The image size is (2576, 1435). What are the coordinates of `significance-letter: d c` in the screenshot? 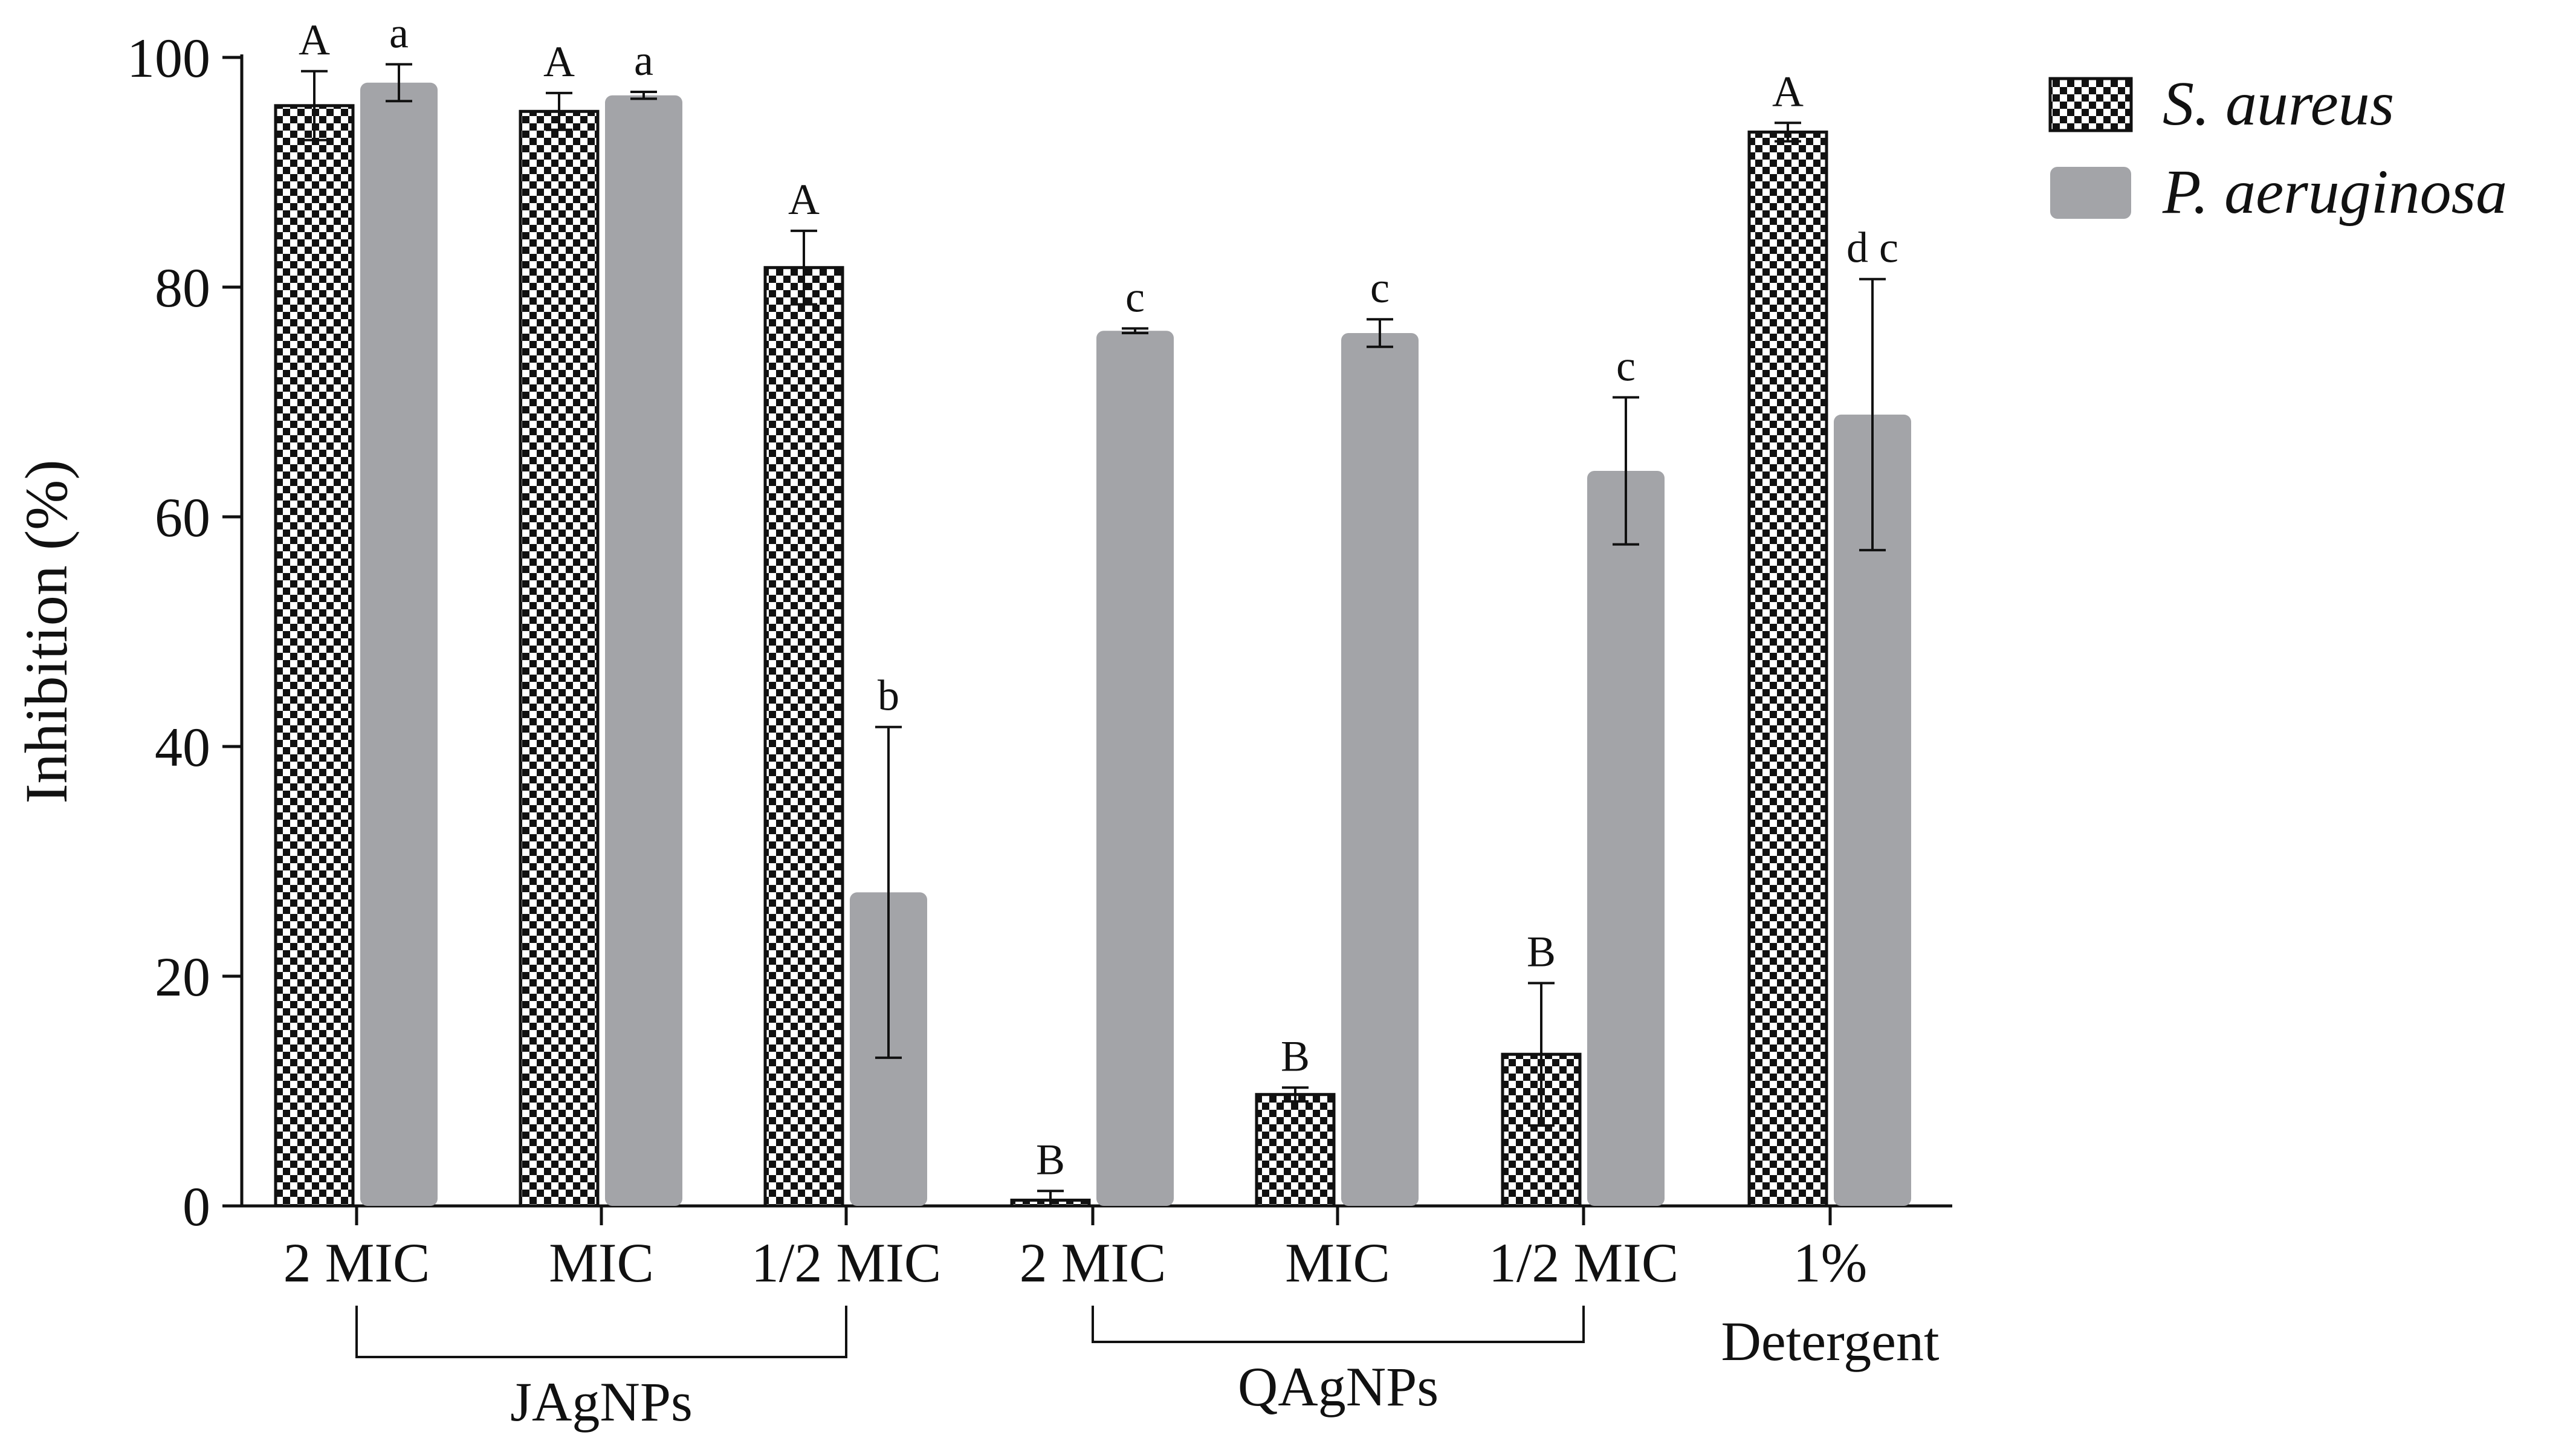 It's located at (1872, 248).